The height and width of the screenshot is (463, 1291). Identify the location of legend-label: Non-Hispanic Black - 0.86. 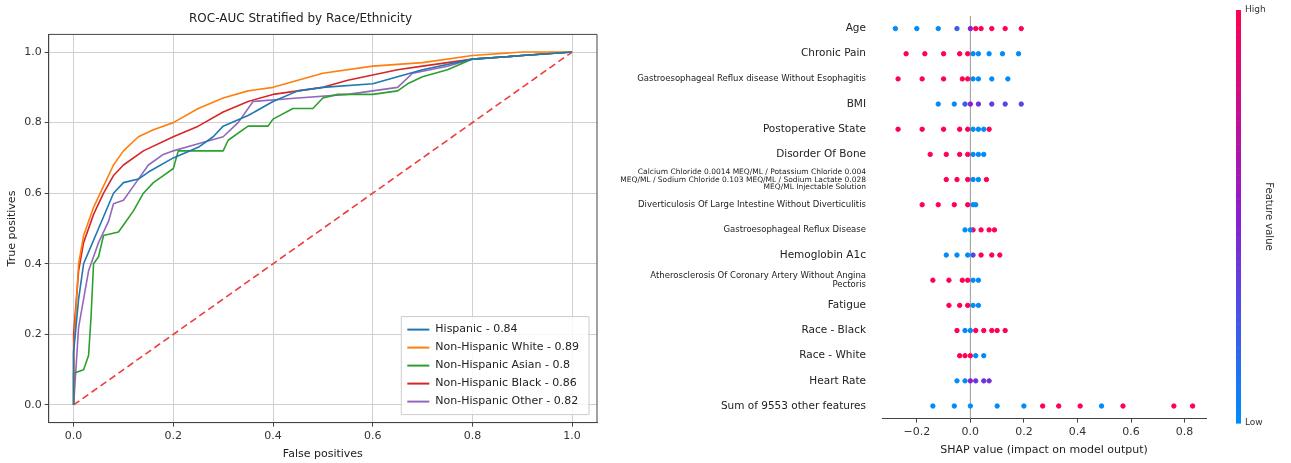
(506, 383).